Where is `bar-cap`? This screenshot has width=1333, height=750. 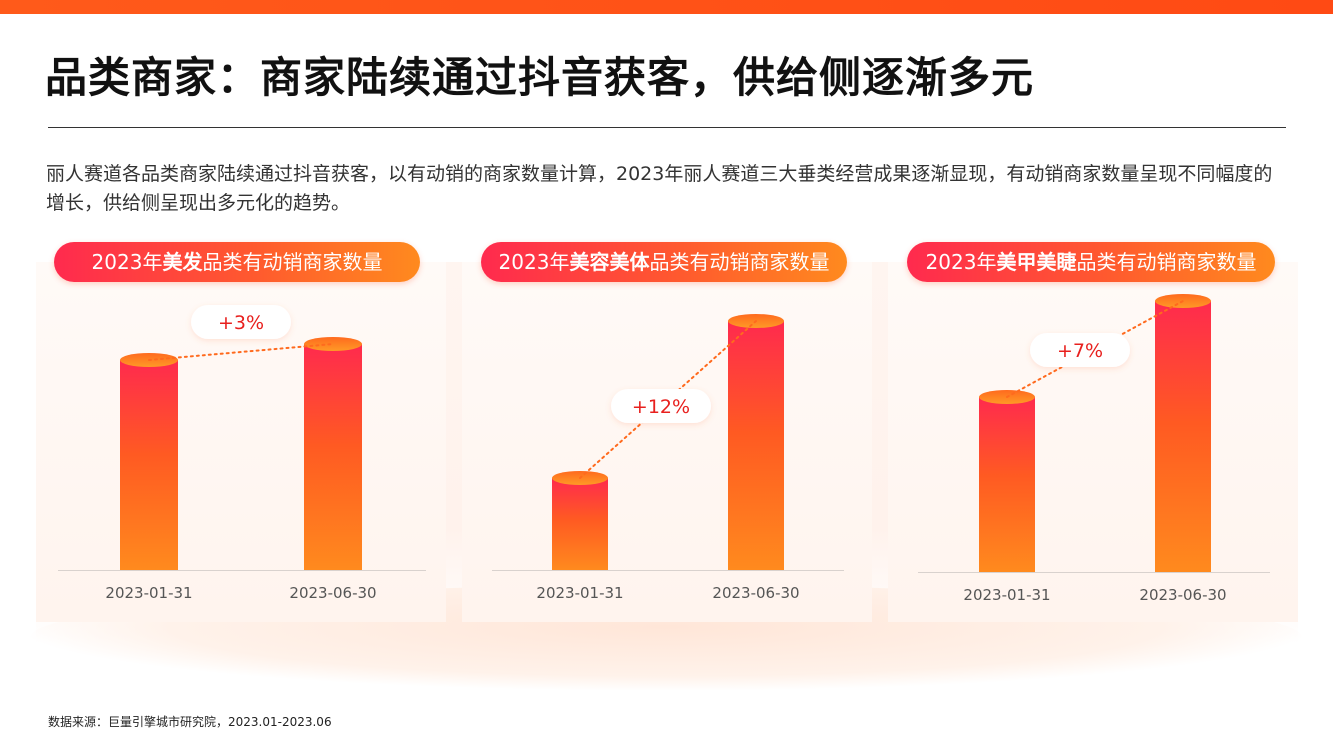
bar-cap is located at coordinates (333, 344).